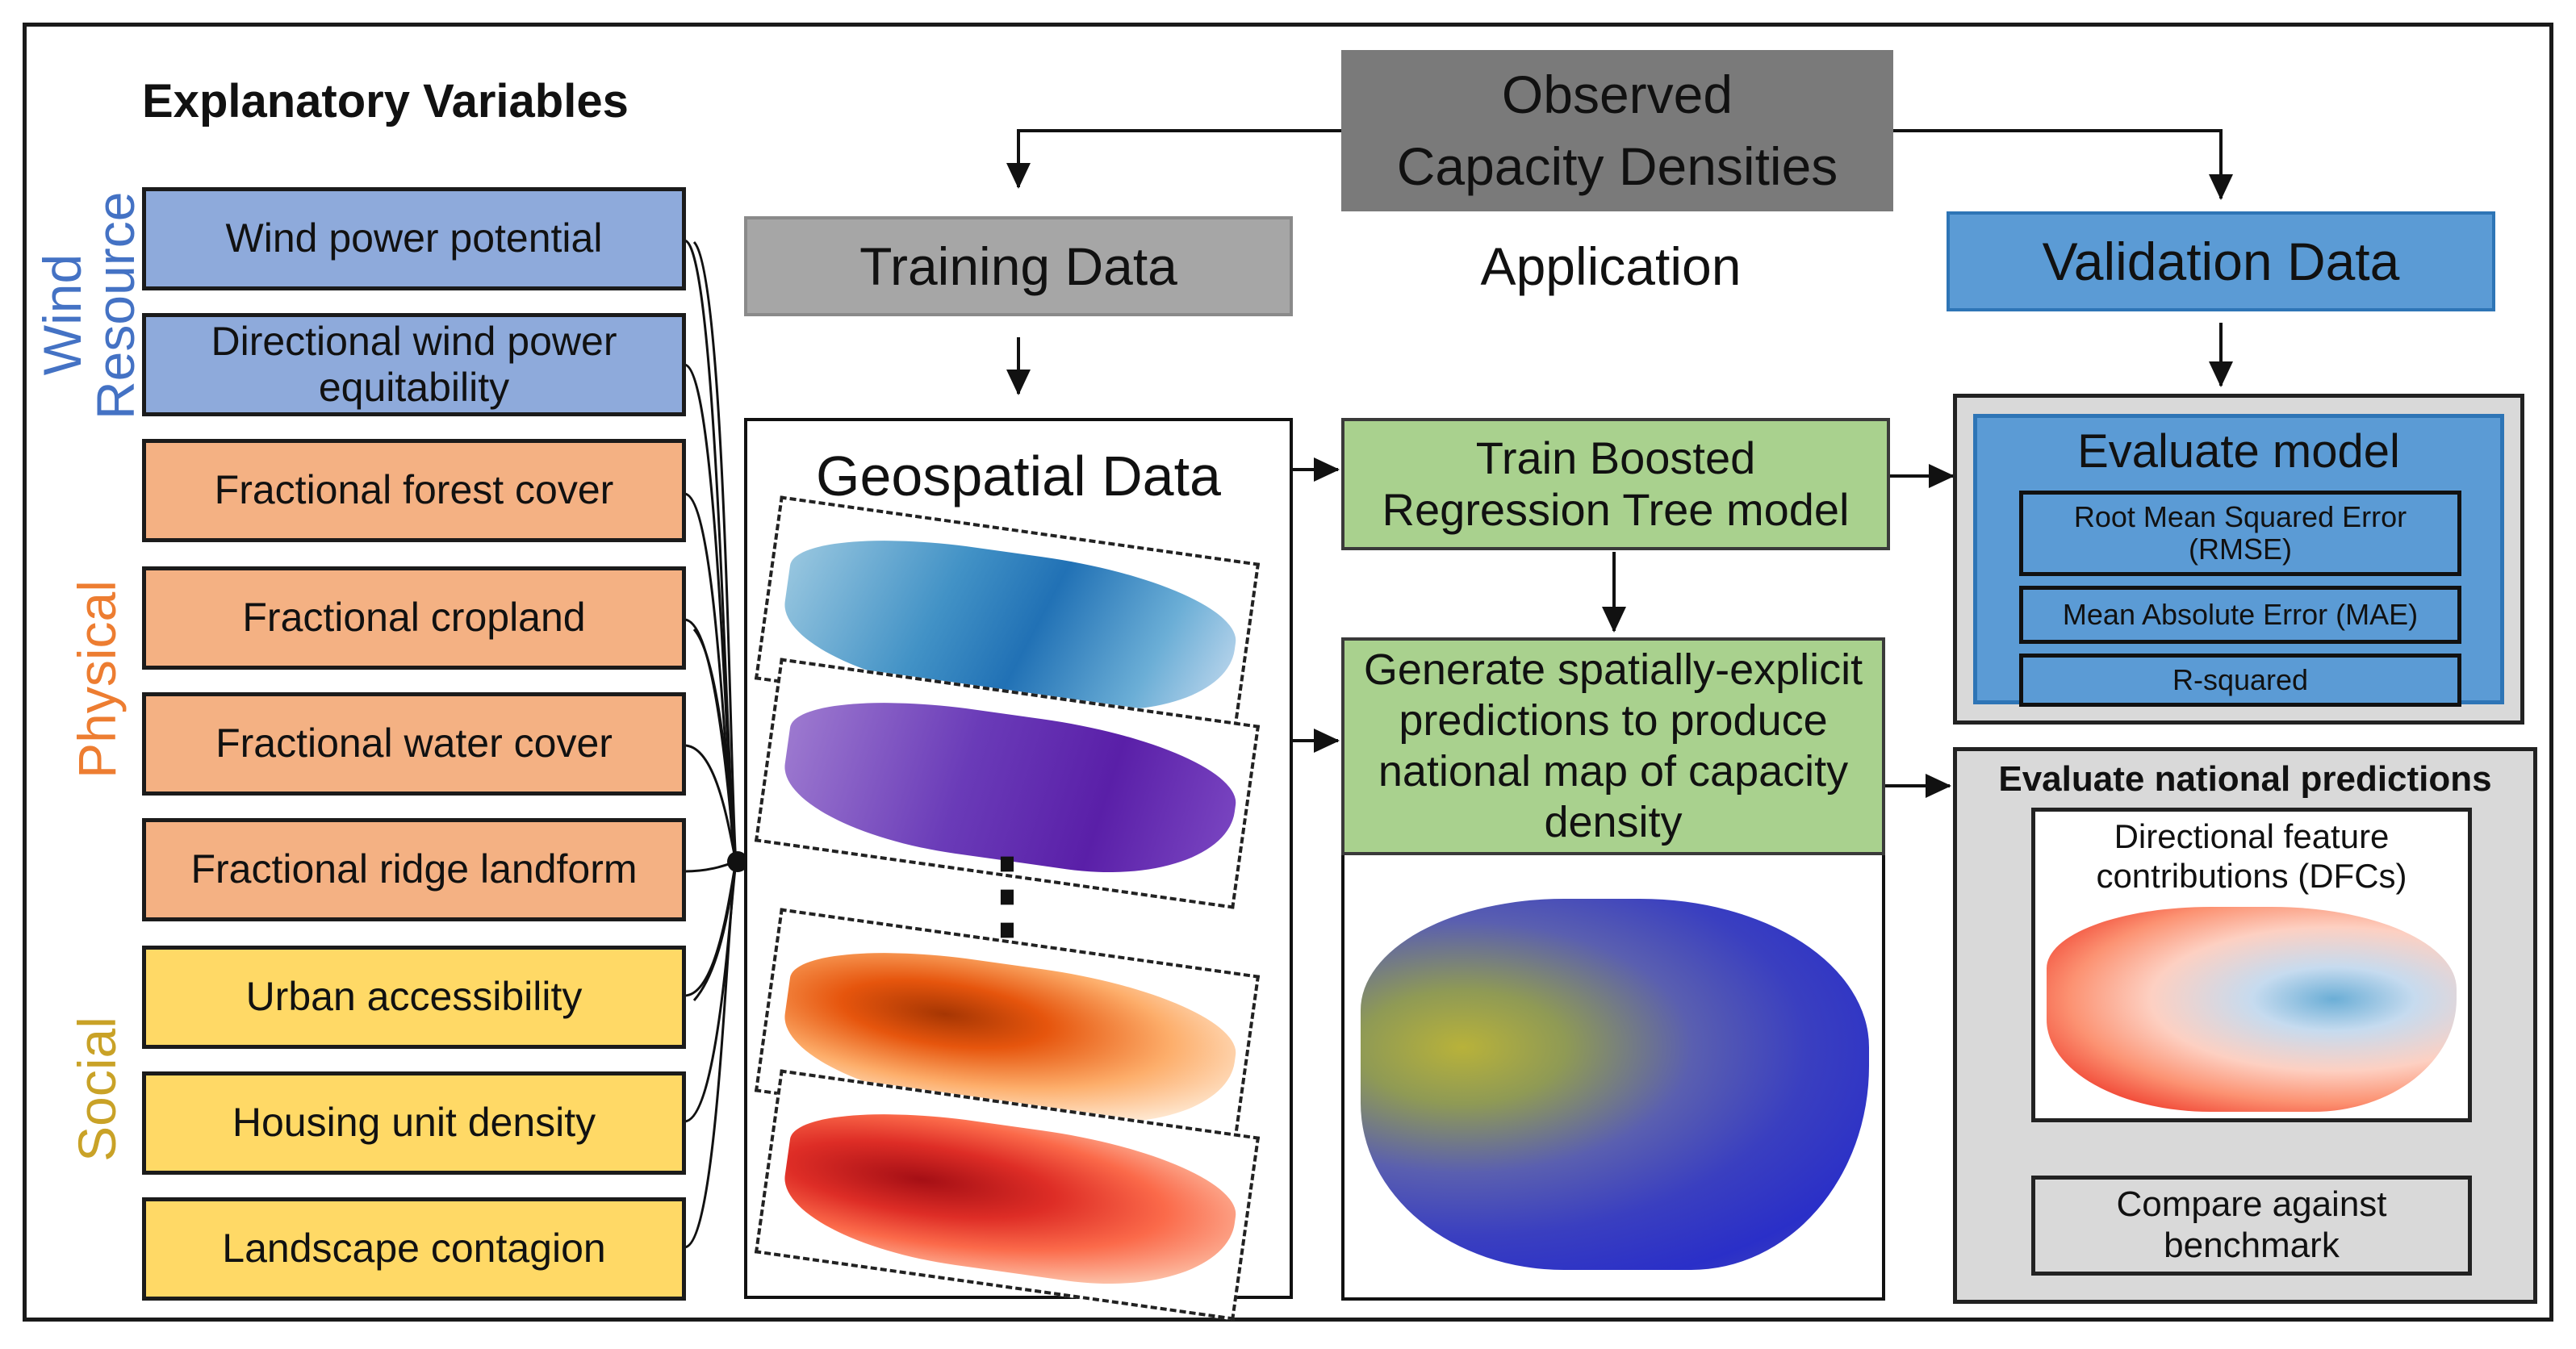 The width and height of the screenshot is (2576, 1349). Describe the element at coordinates (2240, 533) in the screenshot. I see `metric-rmse: Root Mean Squared Error (RMSE)` at that location.